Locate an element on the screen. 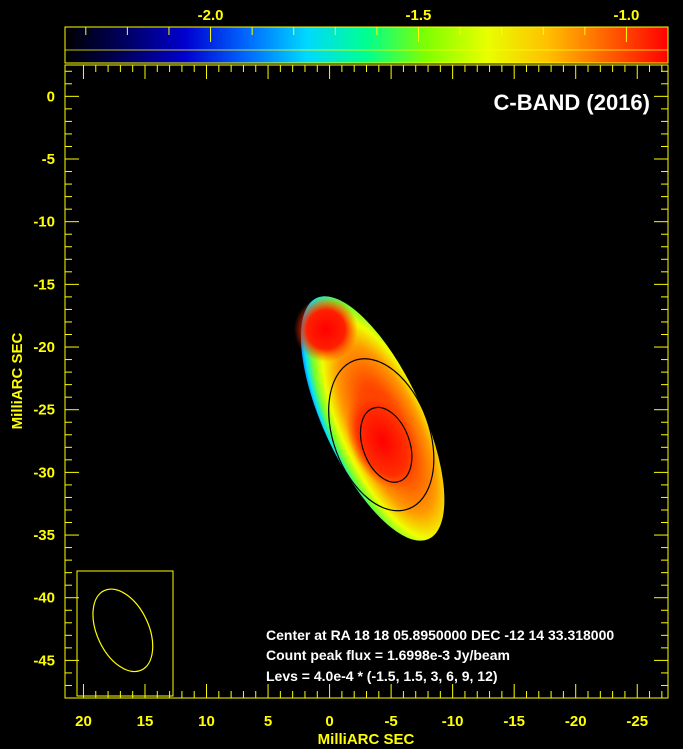  y-tick-label: -45 is located at coordinates (44, 660).